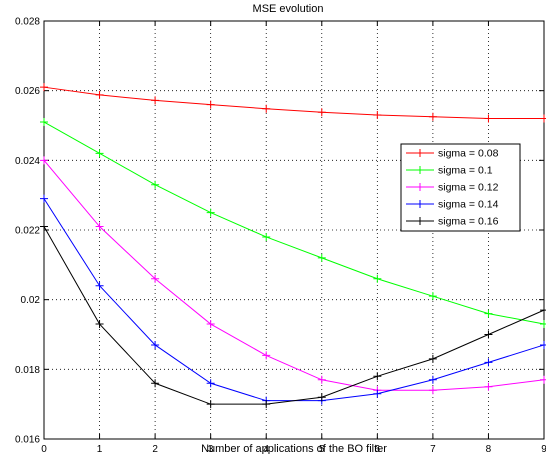 The height and width of the screenshot is (454, 546). Describe the element at coordinates (266, 449) in the screenshot. I see `x-tick-label: 4` at that location.